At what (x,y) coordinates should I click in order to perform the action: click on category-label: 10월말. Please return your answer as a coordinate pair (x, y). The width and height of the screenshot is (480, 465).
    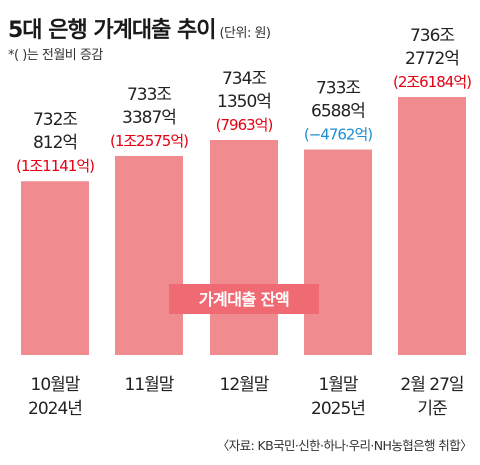
    Looking at the image, I should click on (56, 385).